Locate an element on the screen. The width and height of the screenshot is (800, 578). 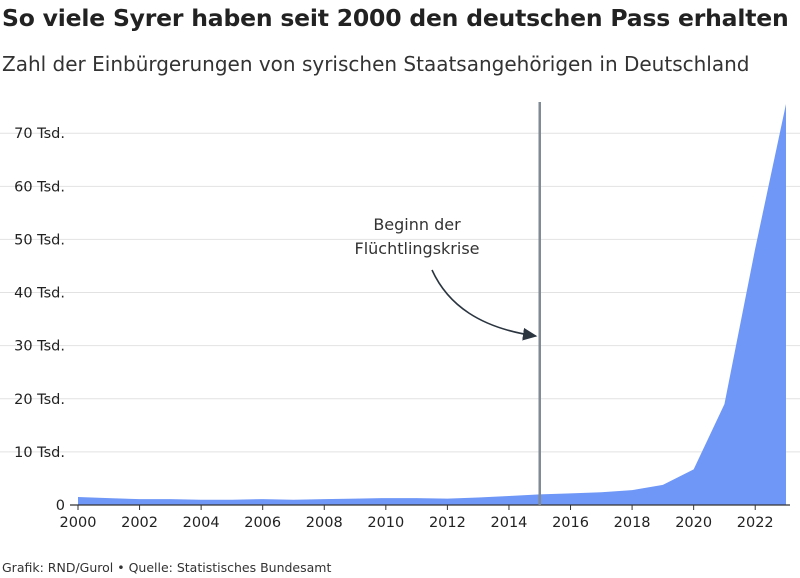
y-tick-label-0: 0 is located at coordinates (60, 506).